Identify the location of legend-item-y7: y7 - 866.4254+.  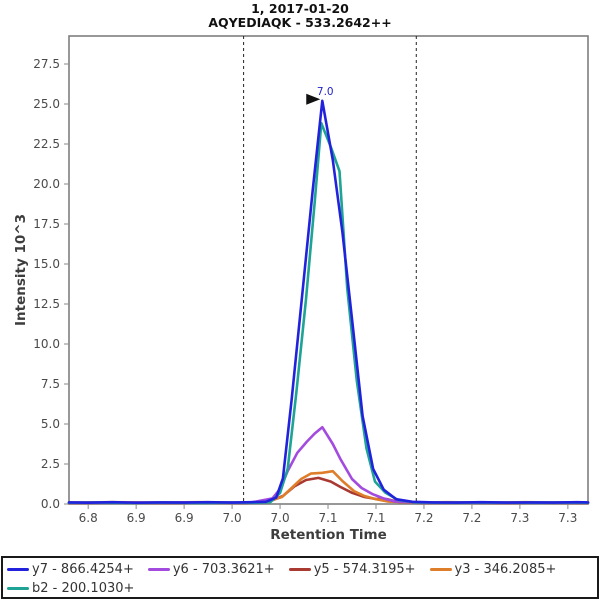
(70, 569).